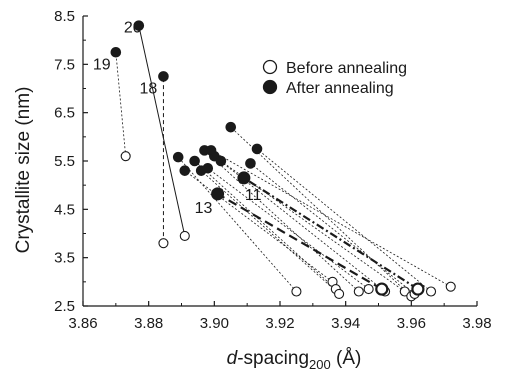 Image resolution: width=528 pixels, height=375 pixels. Describe the element at coordinates (148, 323) in the screenshot. I see `x-tick-label: 3.88` at that location.